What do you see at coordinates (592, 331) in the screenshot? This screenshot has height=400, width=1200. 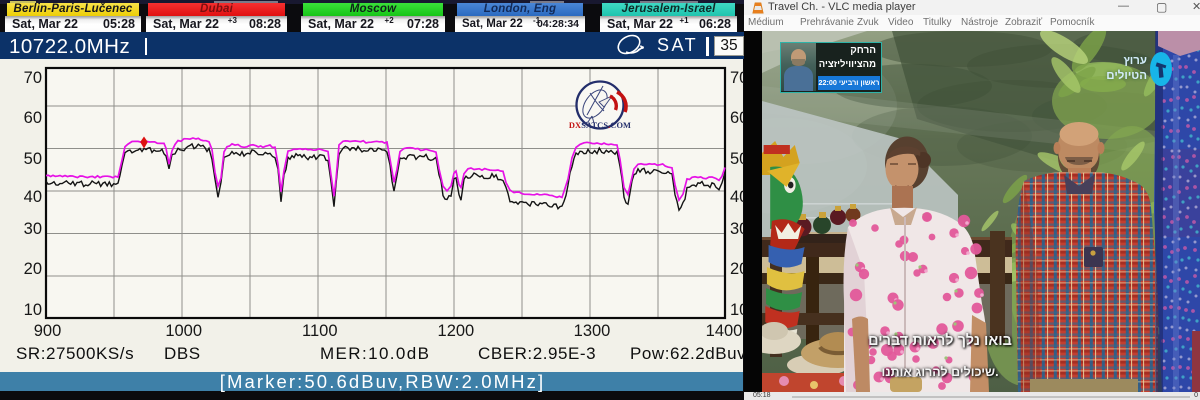 I see `svg-text: 1300` at bounding box center [592, 331].